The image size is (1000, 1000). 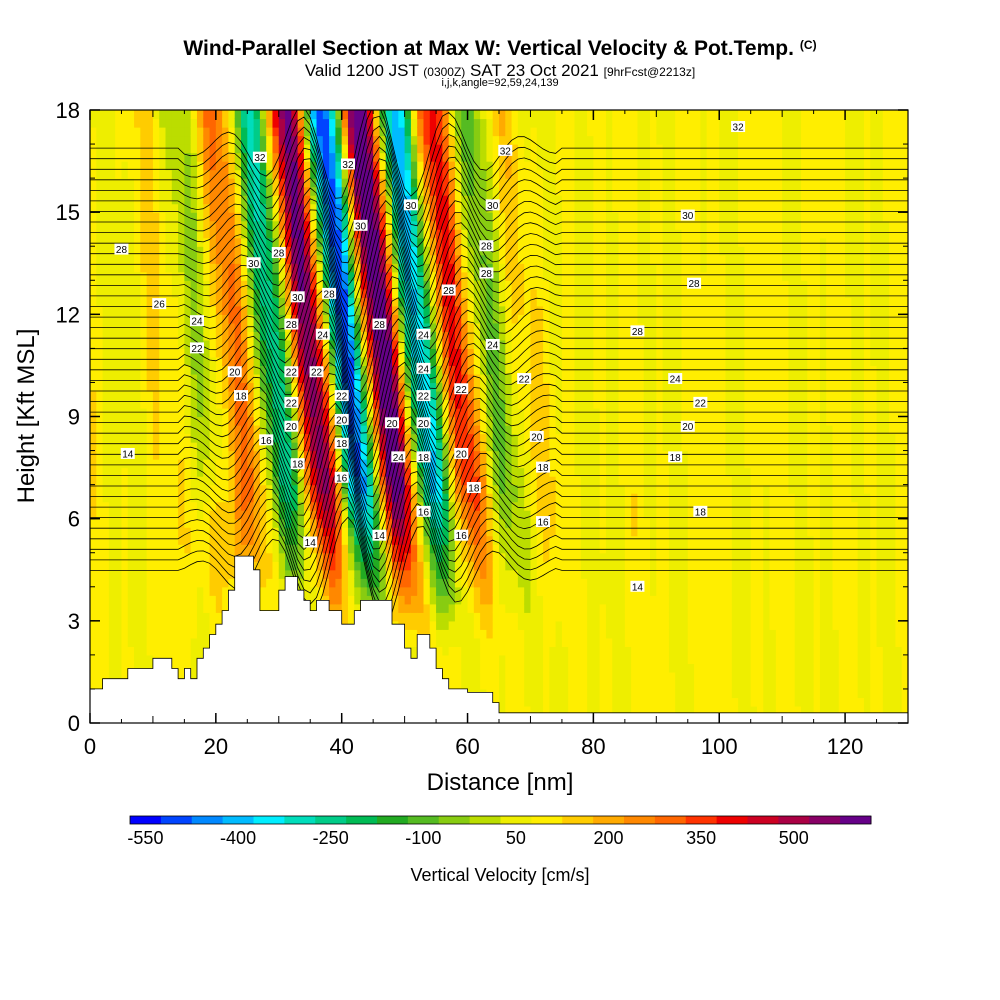 I want to click on chart-indices: i,j,k,angle=92,59,24,139, so click(x=500, y=83).